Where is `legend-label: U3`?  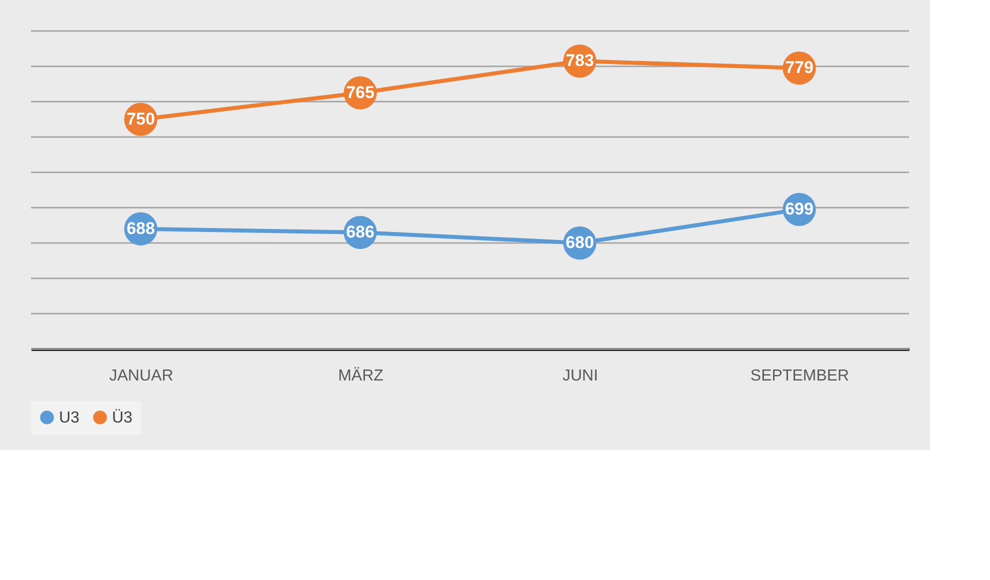
legend-label: U3 is located at coordinates (69, 417).